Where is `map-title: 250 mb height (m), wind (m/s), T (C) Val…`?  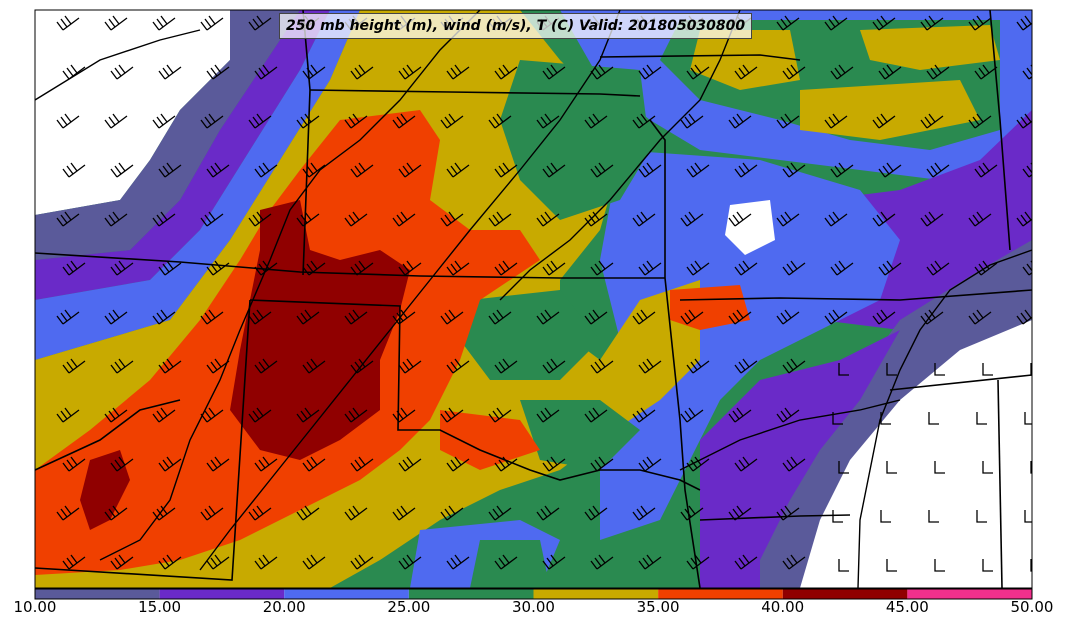
map-title: 250 mb height (m), wind (m/s), T (C) Val… is located at coordinates (516, 26).